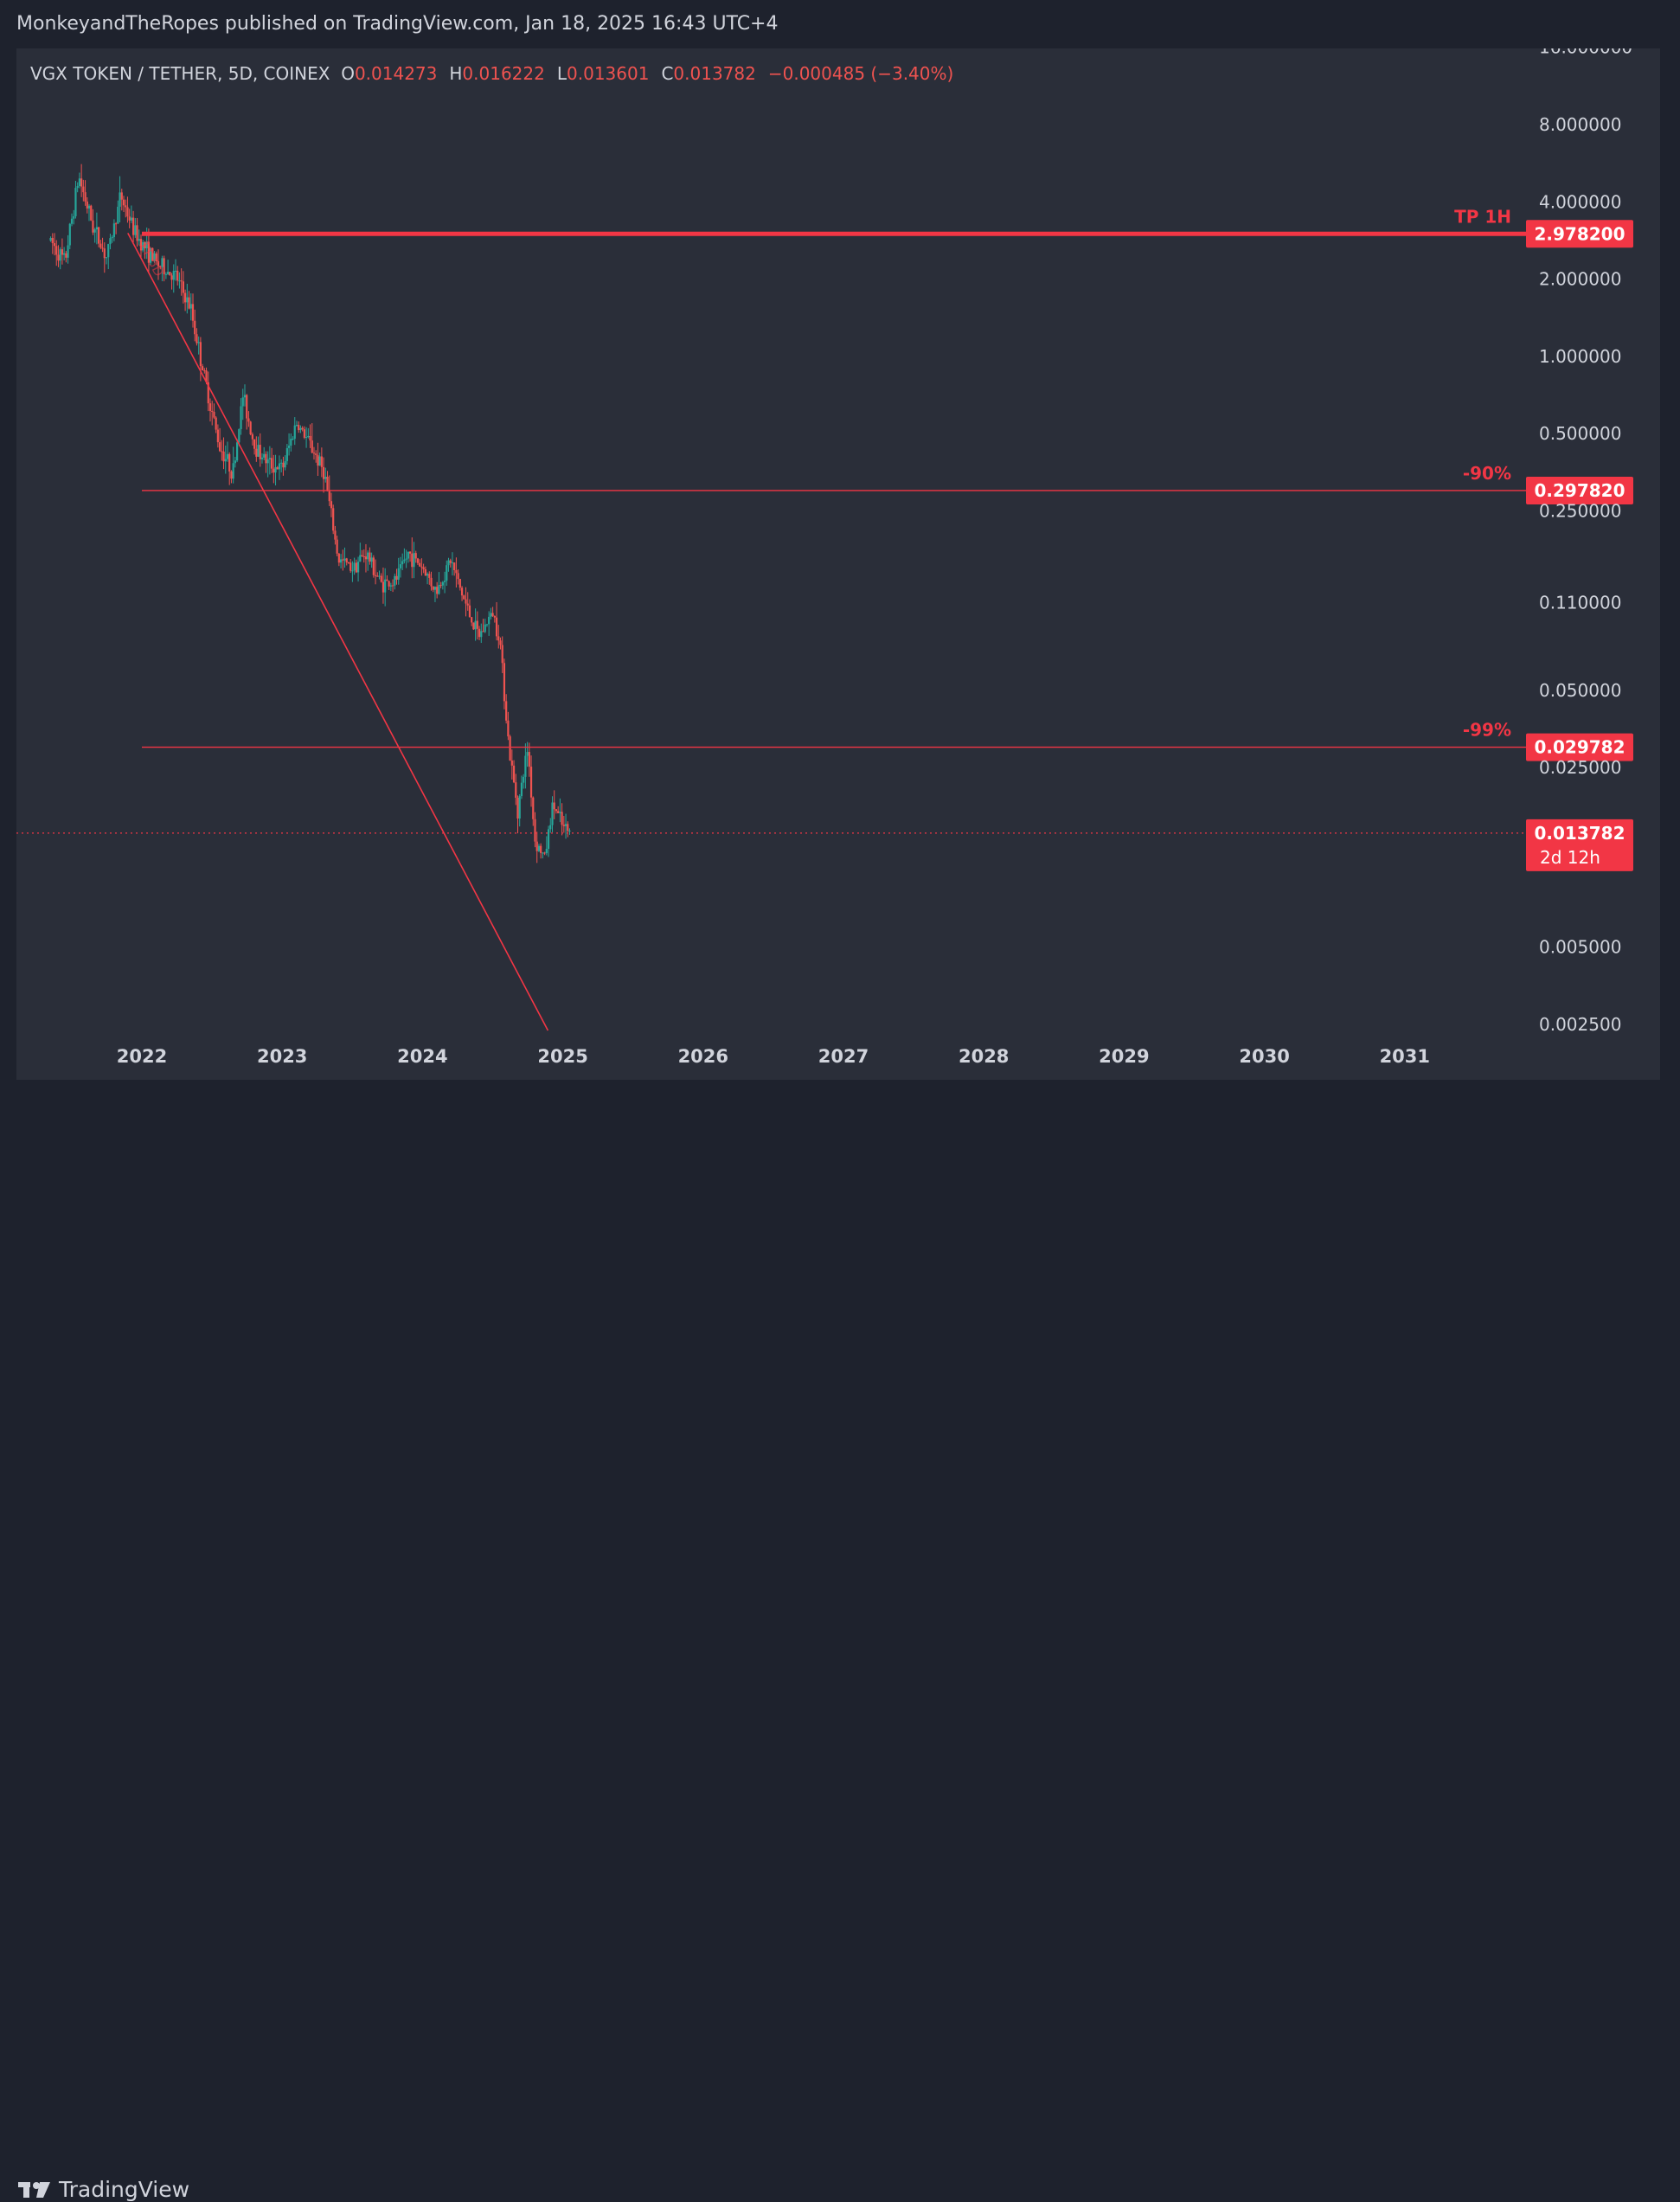 Image resolution: width=1680 pixels, height=2202 pixels. Describe the element at coordinates (1580, 511) in the screenshot. I see `y-tick-label: 0.250000` at that location.